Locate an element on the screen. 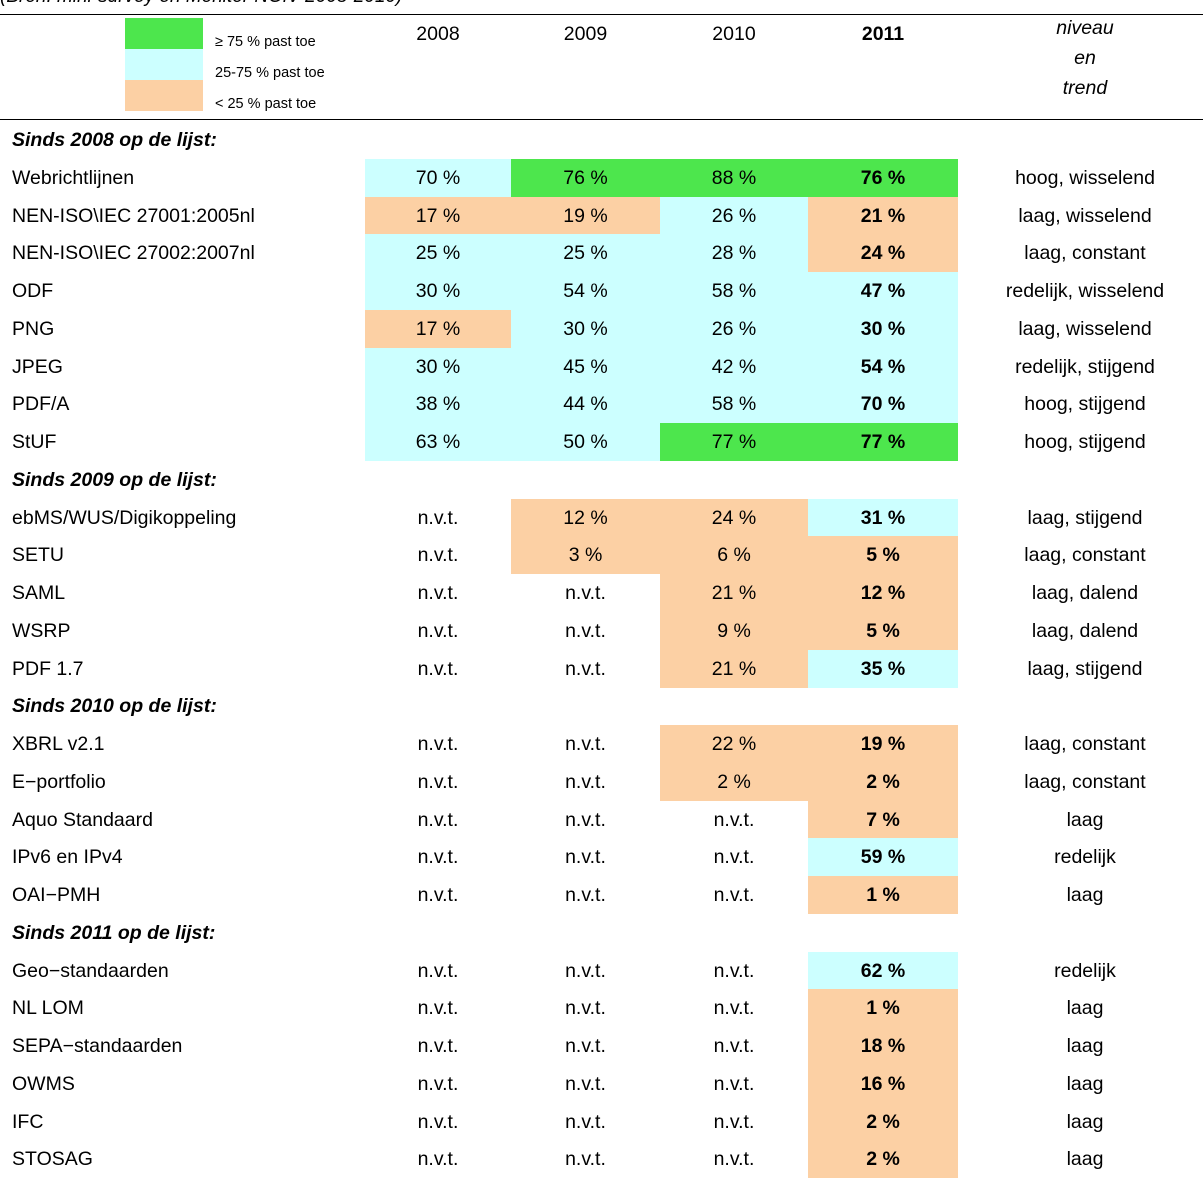  section-title: Sinds 2011 op de lijst: is located at coordinates (114, 932).